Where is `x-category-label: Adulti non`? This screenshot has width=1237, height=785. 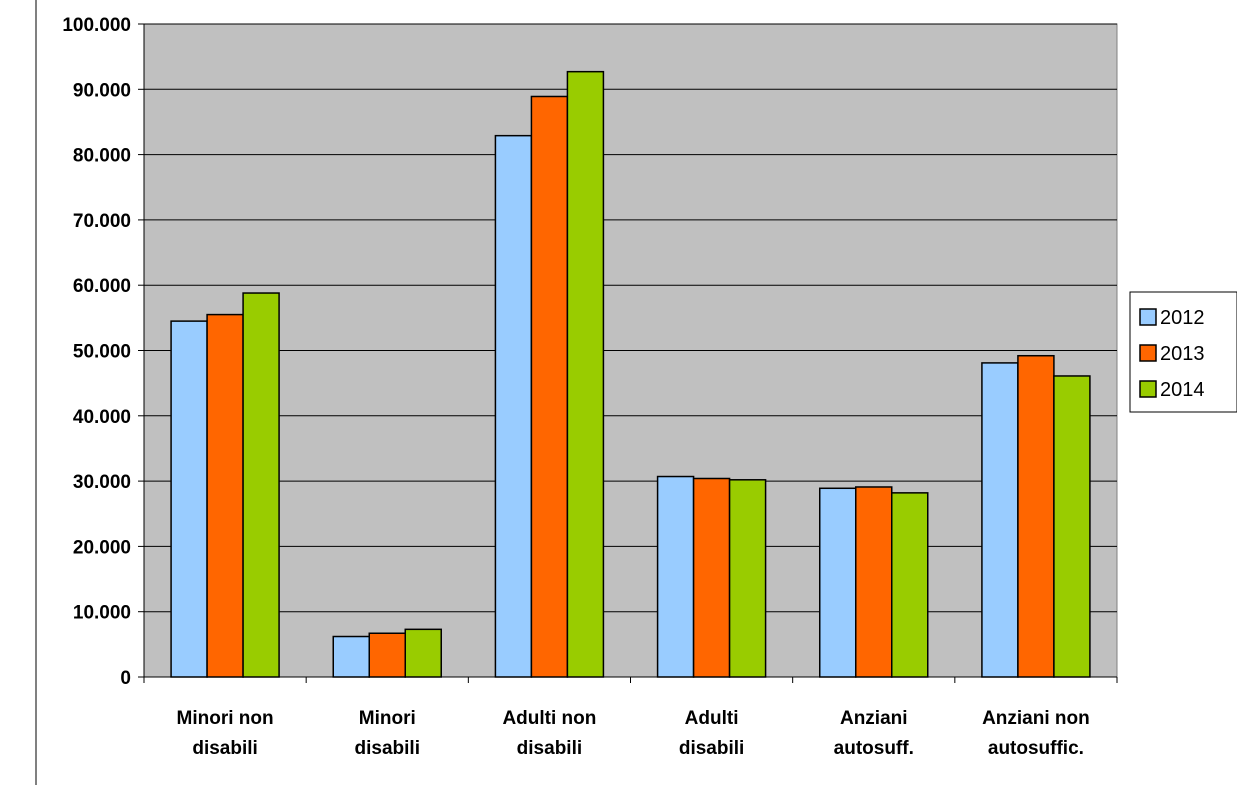
x-category-label: Adulti non is located at coordinates (549, 718).